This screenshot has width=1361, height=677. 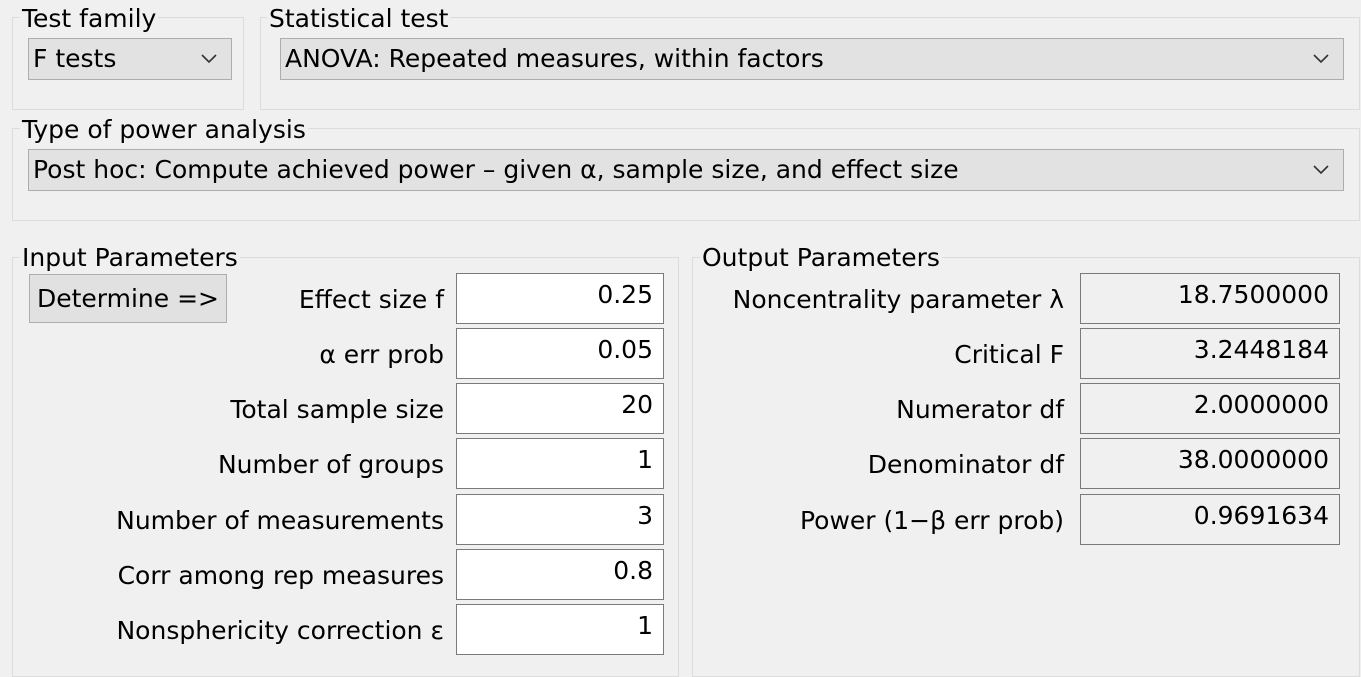 What do you see at coordinates (554, 58) in the screenshot?
I see `statistical-test-value: ANOVA: Repeated measures, within factors` at bounding box center [554, 58].